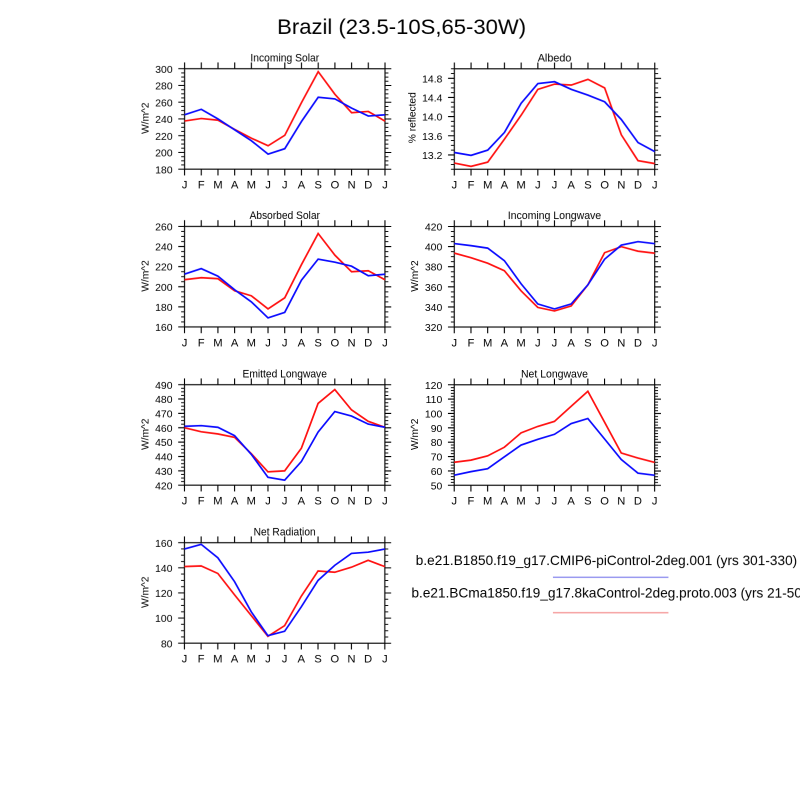  Describe the element at coordinates (434, 328) in the screenshot. I see `svg-text: 320` at that location.